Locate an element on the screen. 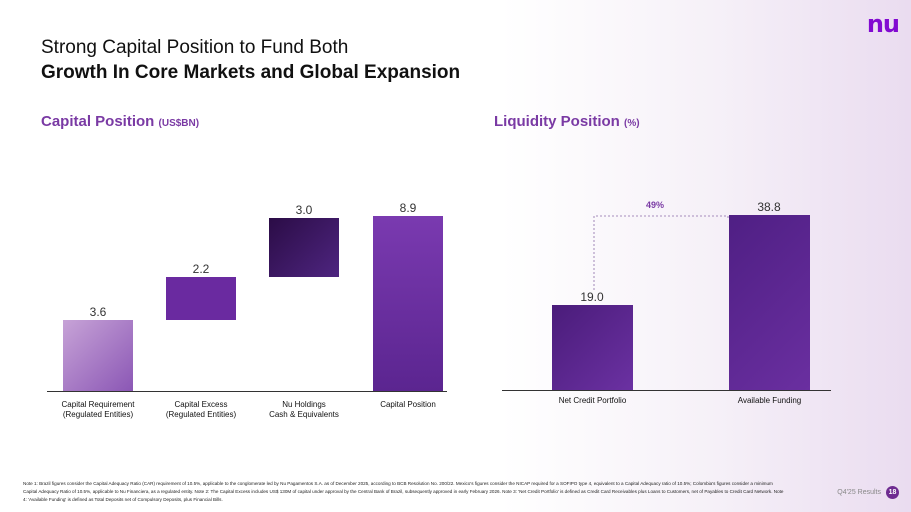 The width and height of the screenshot is (911, 512). liquidity-ratio-label: 49% is located at coordinates (655, 205).